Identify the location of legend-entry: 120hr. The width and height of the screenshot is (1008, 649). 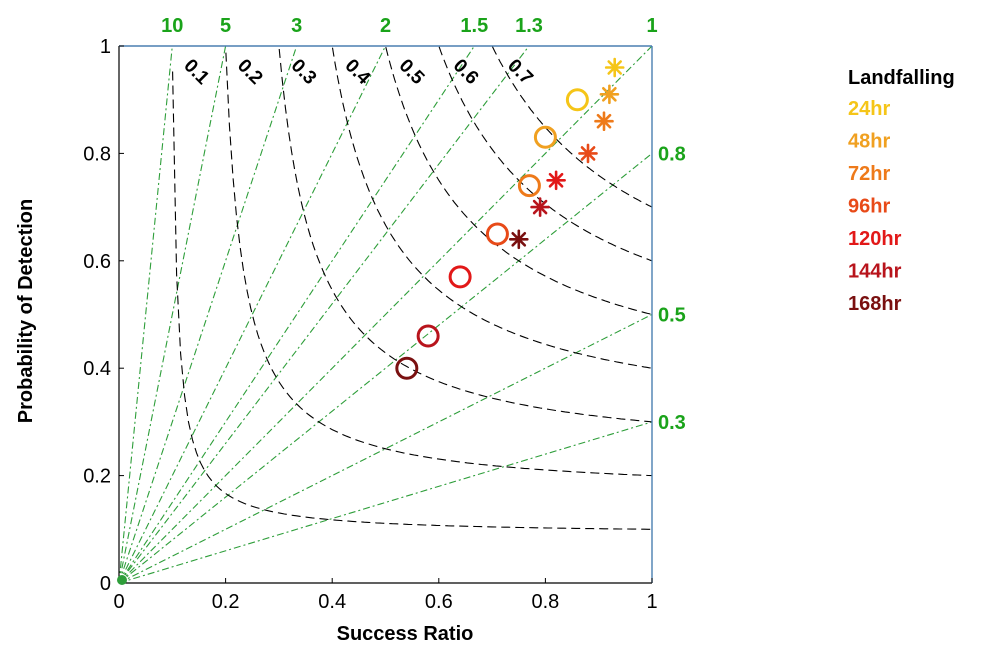
(875, 239).